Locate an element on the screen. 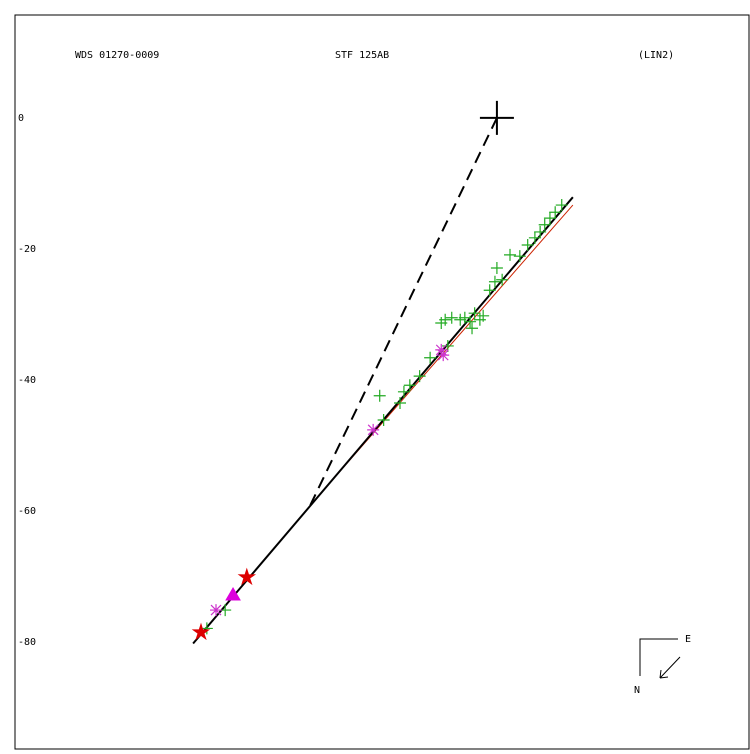 The image size is (750, 754). triangle-marker is located at coordinates (233, 593).